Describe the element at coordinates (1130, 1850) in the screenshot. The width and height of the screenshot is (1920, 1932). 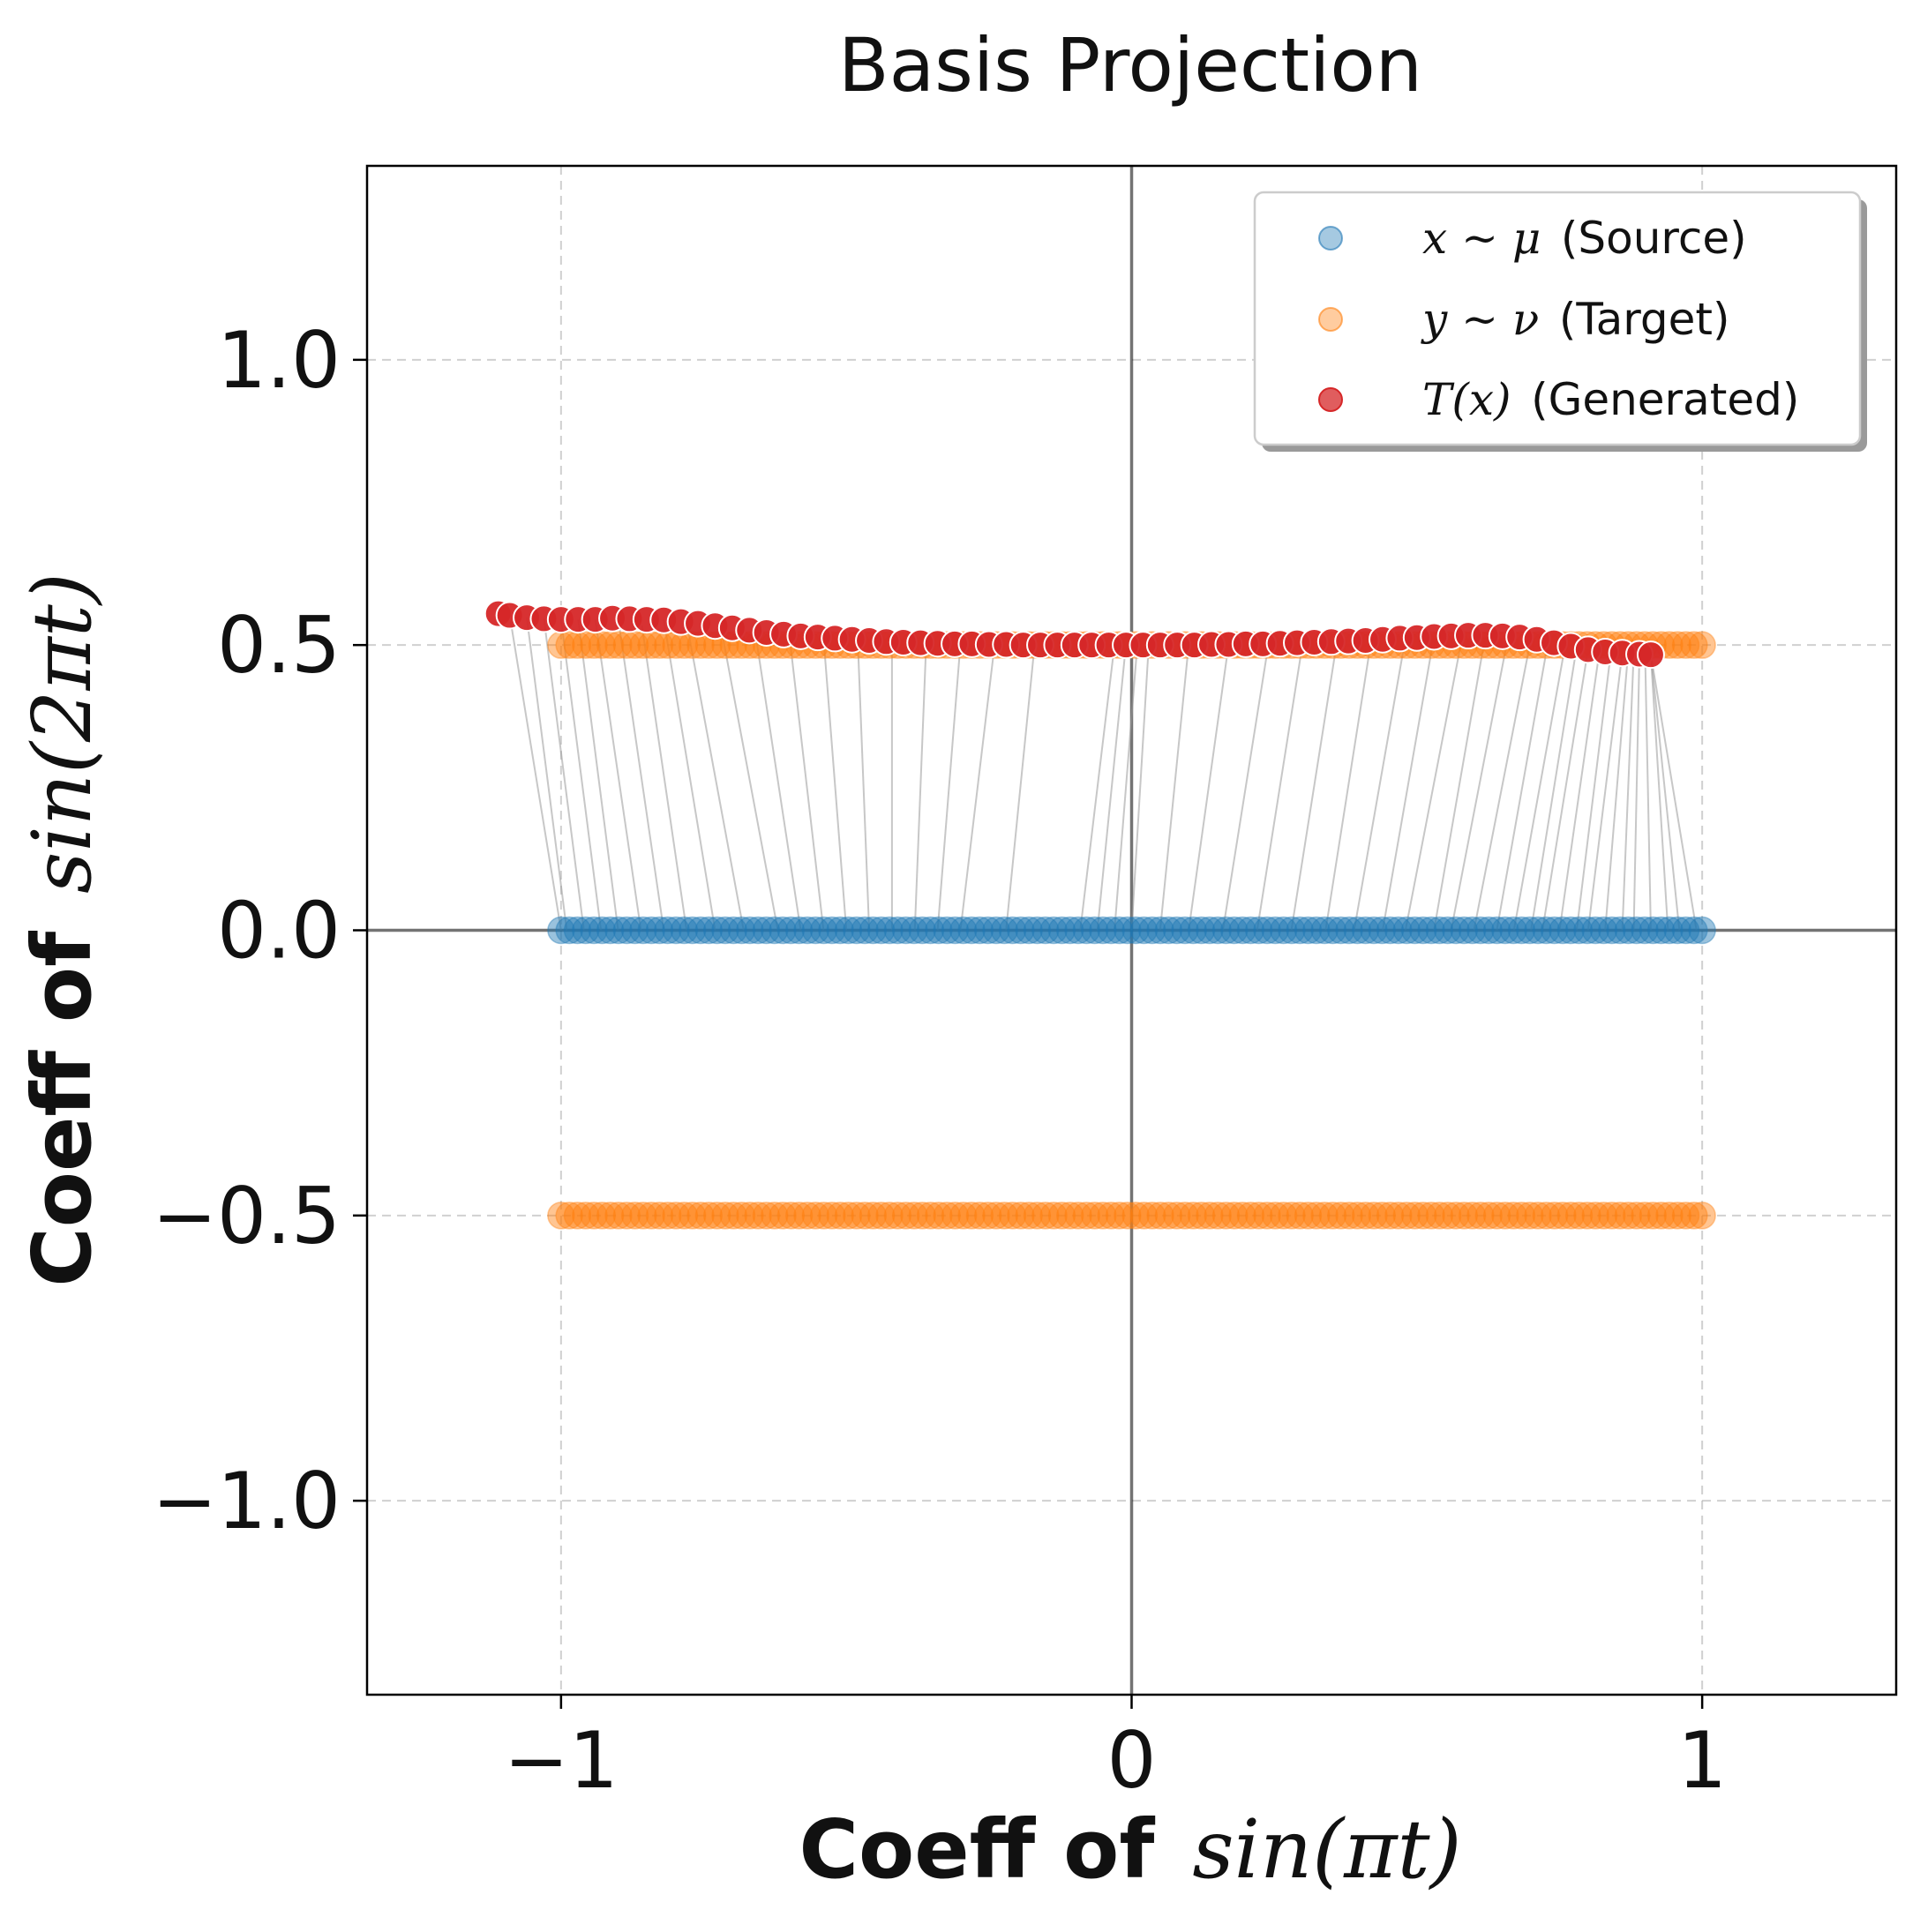
I see `x-axis-label: Coeff of sin(πt)` at that location.